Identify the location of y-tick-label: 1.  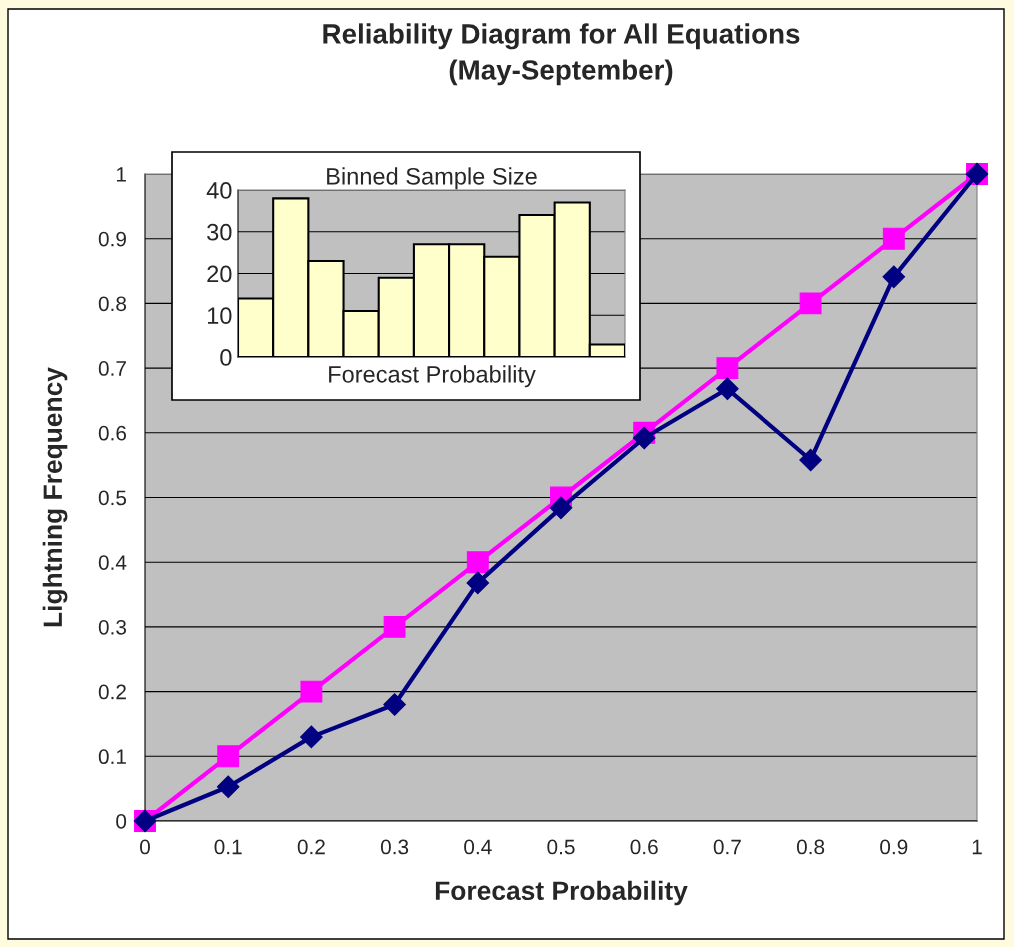
(121, 174).